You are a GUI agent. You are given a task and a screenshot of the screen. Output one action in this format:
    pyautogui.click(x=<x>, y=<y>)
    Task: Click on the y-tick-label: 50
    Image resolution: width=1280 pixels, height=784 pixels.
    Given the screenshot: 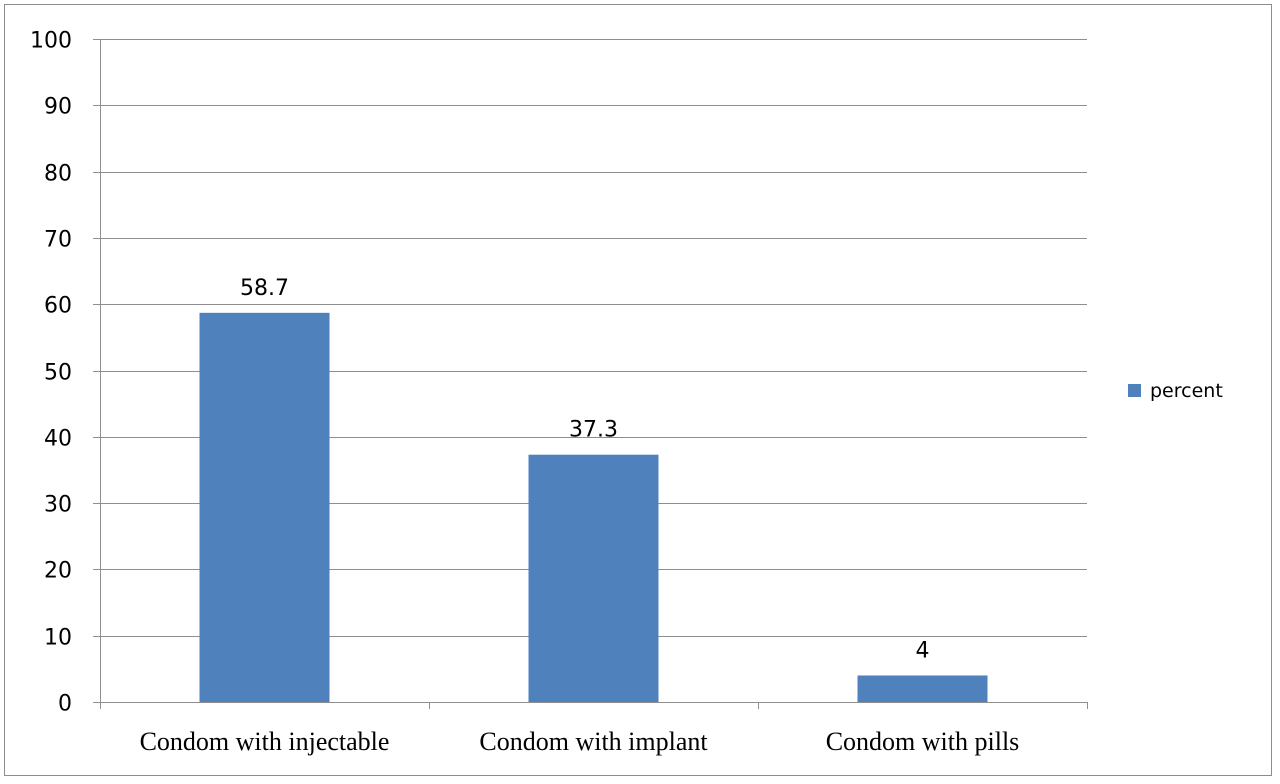 What is the action you would take?
    pyautogui.click(x=58, y=373)
    